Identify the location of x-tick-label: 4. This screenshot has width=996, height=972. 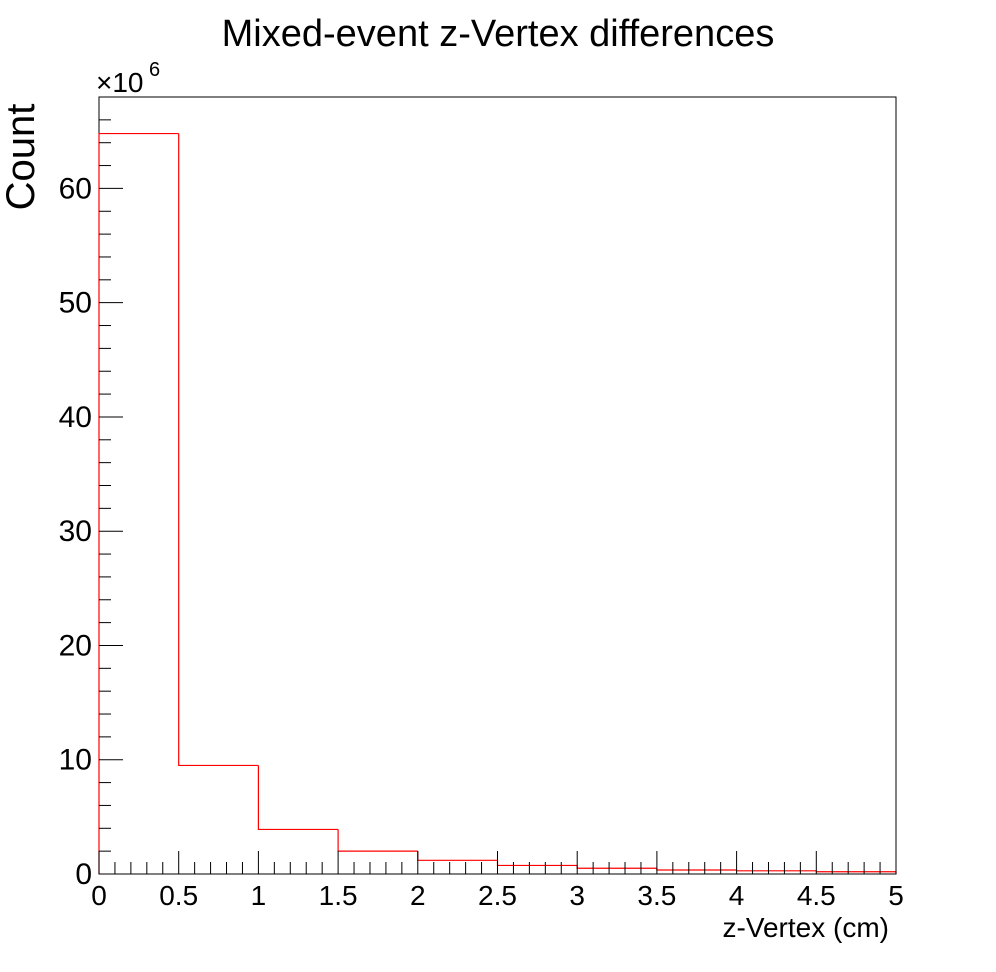
(737, 895).